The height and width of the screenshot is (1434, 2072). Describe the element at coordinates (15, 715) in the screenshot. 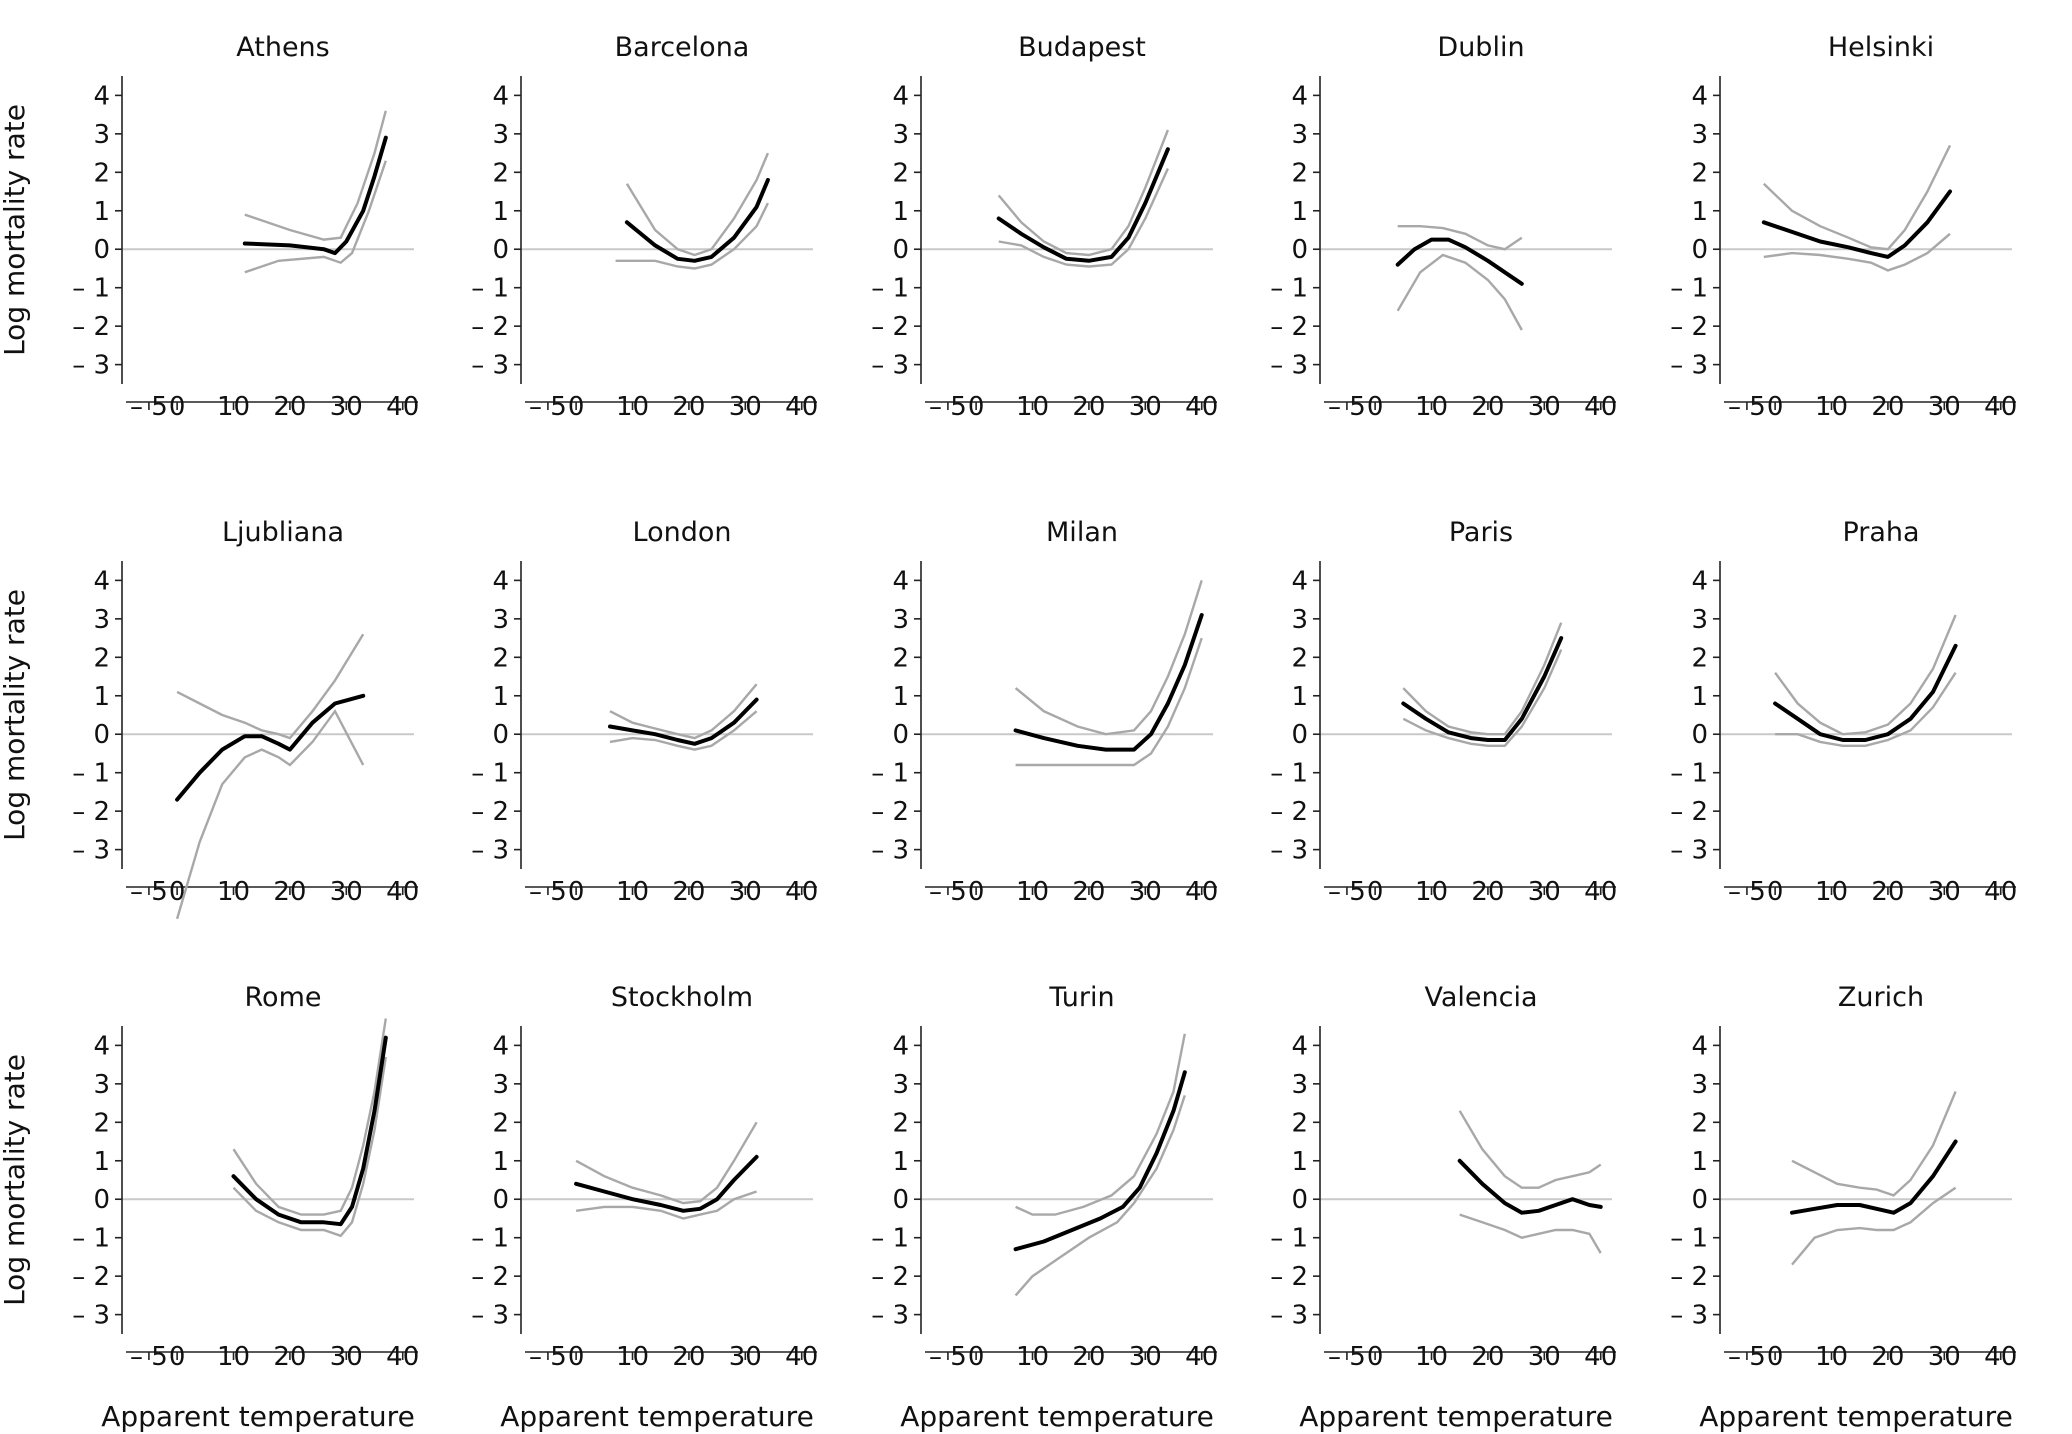

I see `y-axis-title: Log mortality rate` at that location.